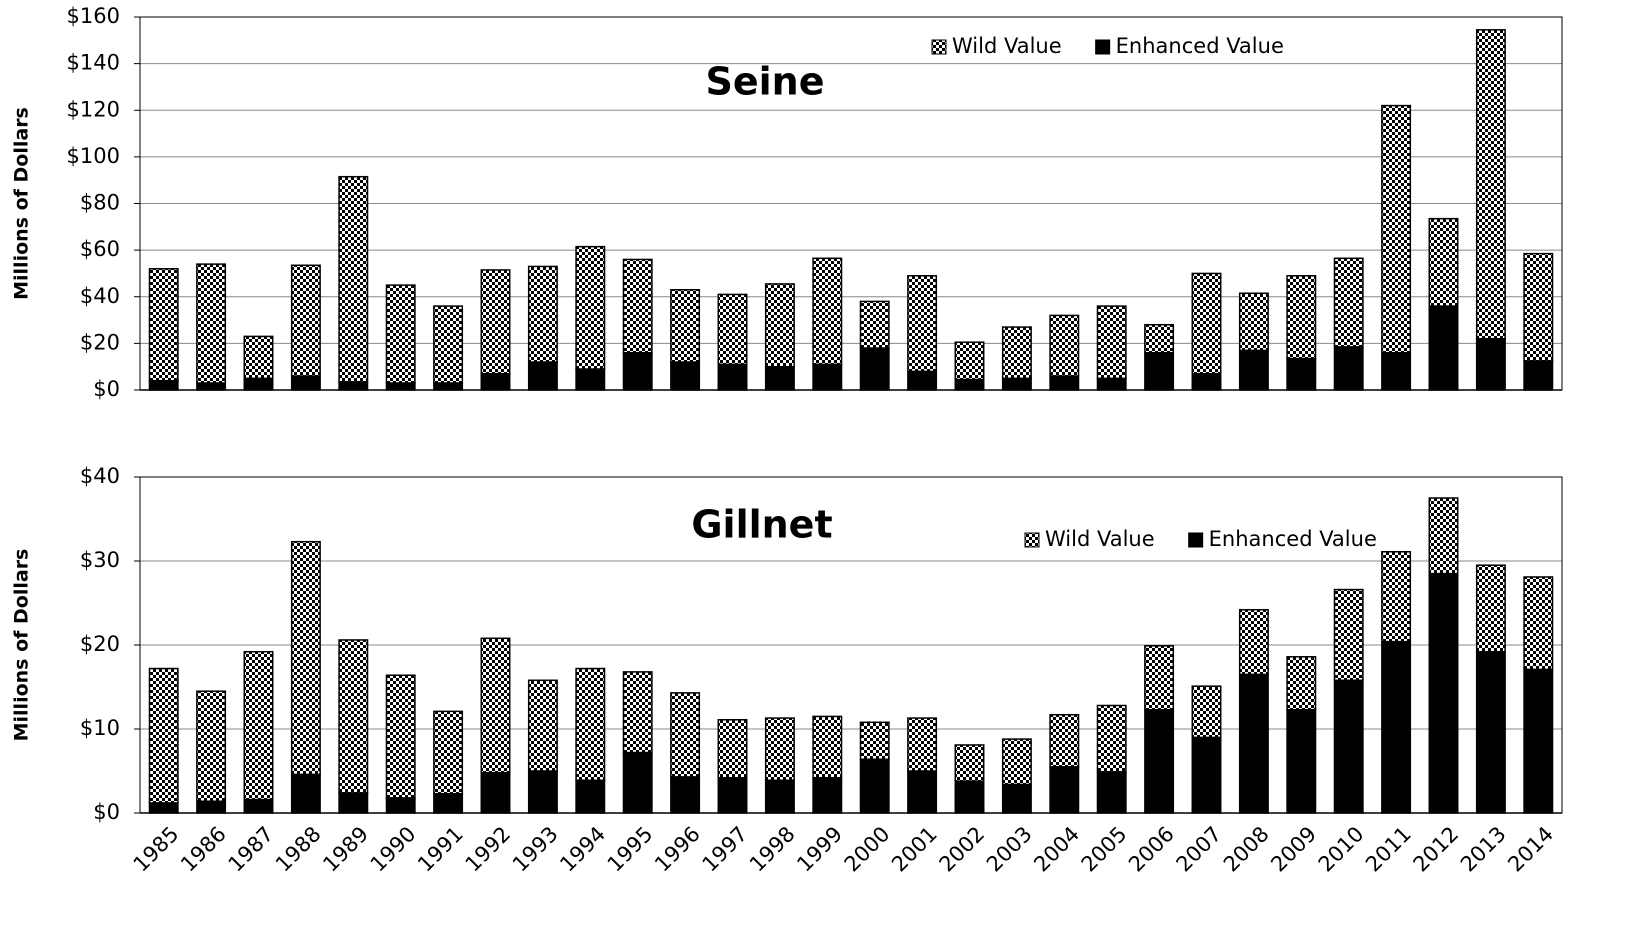 This screenshot has height=927, width=1643. Describe the element at coordinates (298, 849) in the screenshot. I see `x-tick-label: 1988` at that location.